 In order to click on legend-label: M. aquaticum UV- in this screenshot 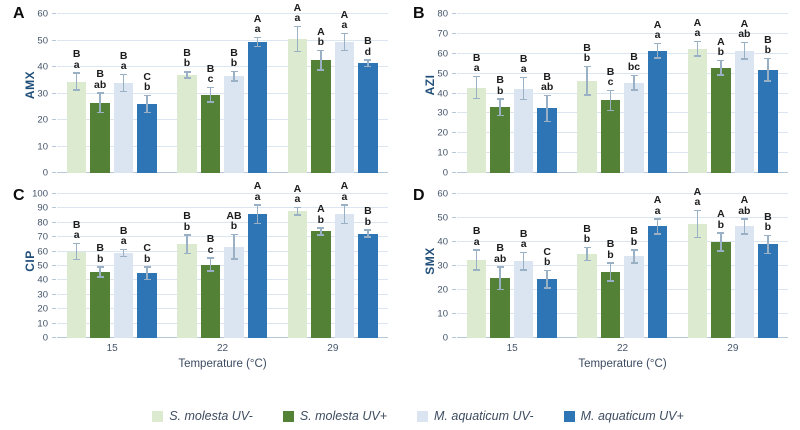, I will do `click(484, 416)`.